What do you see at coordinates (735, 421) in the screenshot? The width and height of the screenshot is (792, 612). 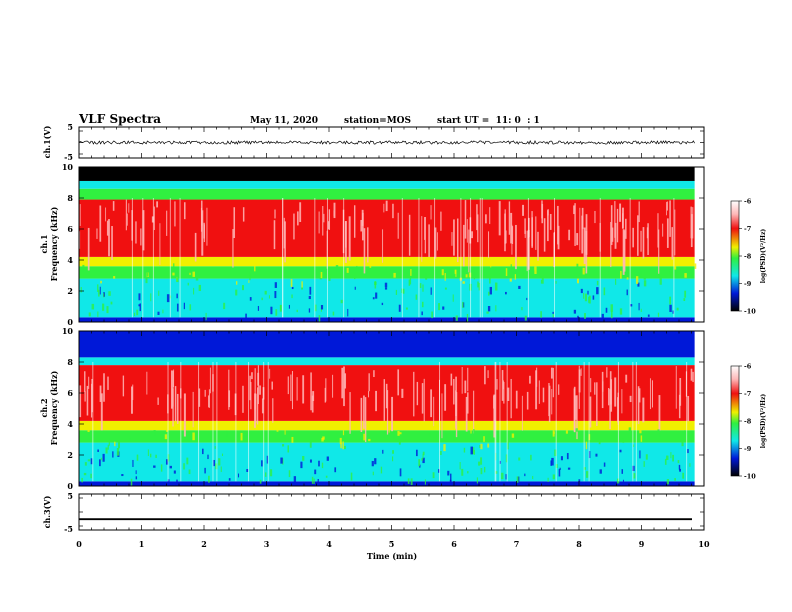 I see `ch2-colorbar` at bounding box center [735, 421].